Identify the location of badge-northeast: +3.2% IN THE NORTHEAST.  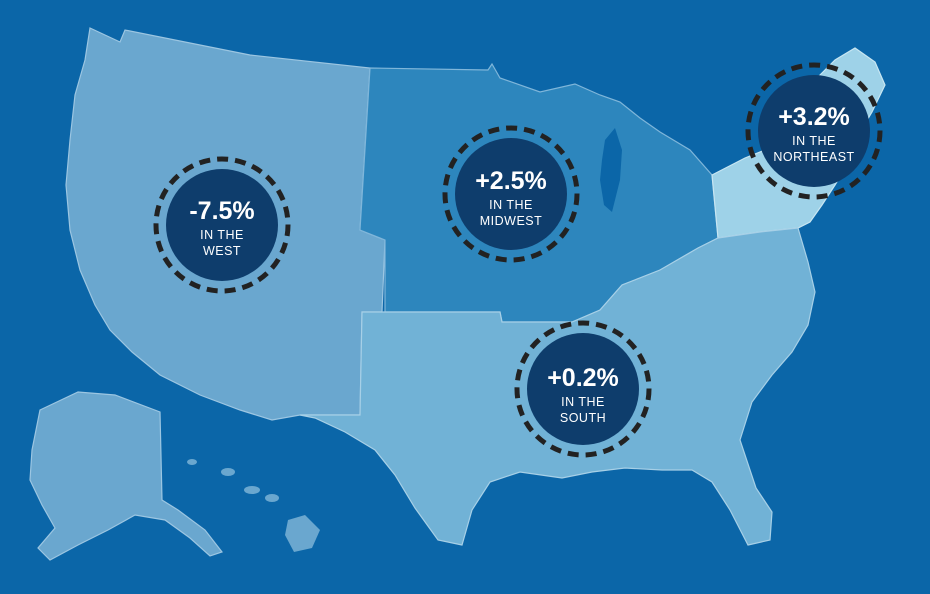
(814, 131).